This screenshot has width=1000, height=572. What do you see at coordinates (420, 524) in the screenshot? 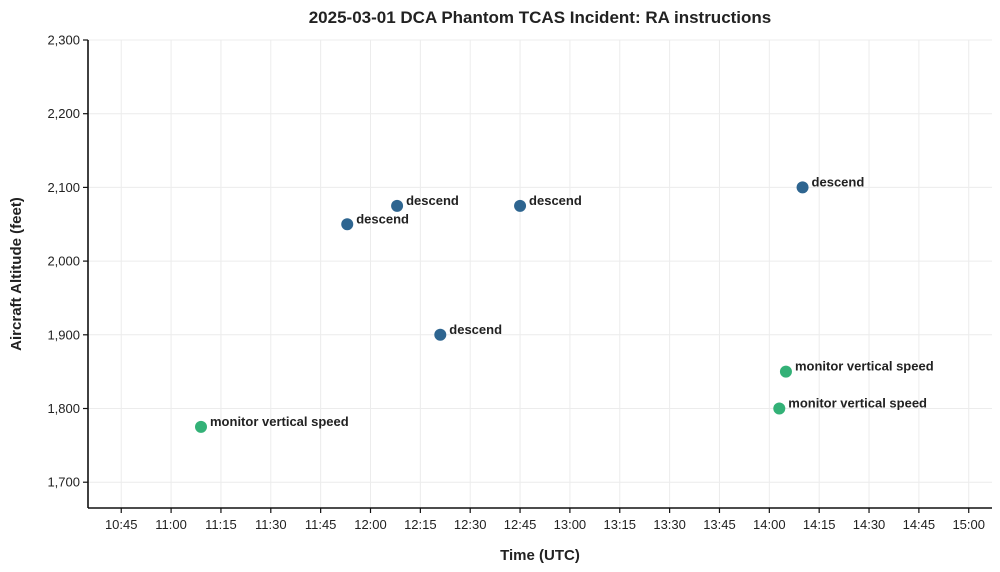
I see `x-tick-label: 12:15` at bounding box center [420, 524].